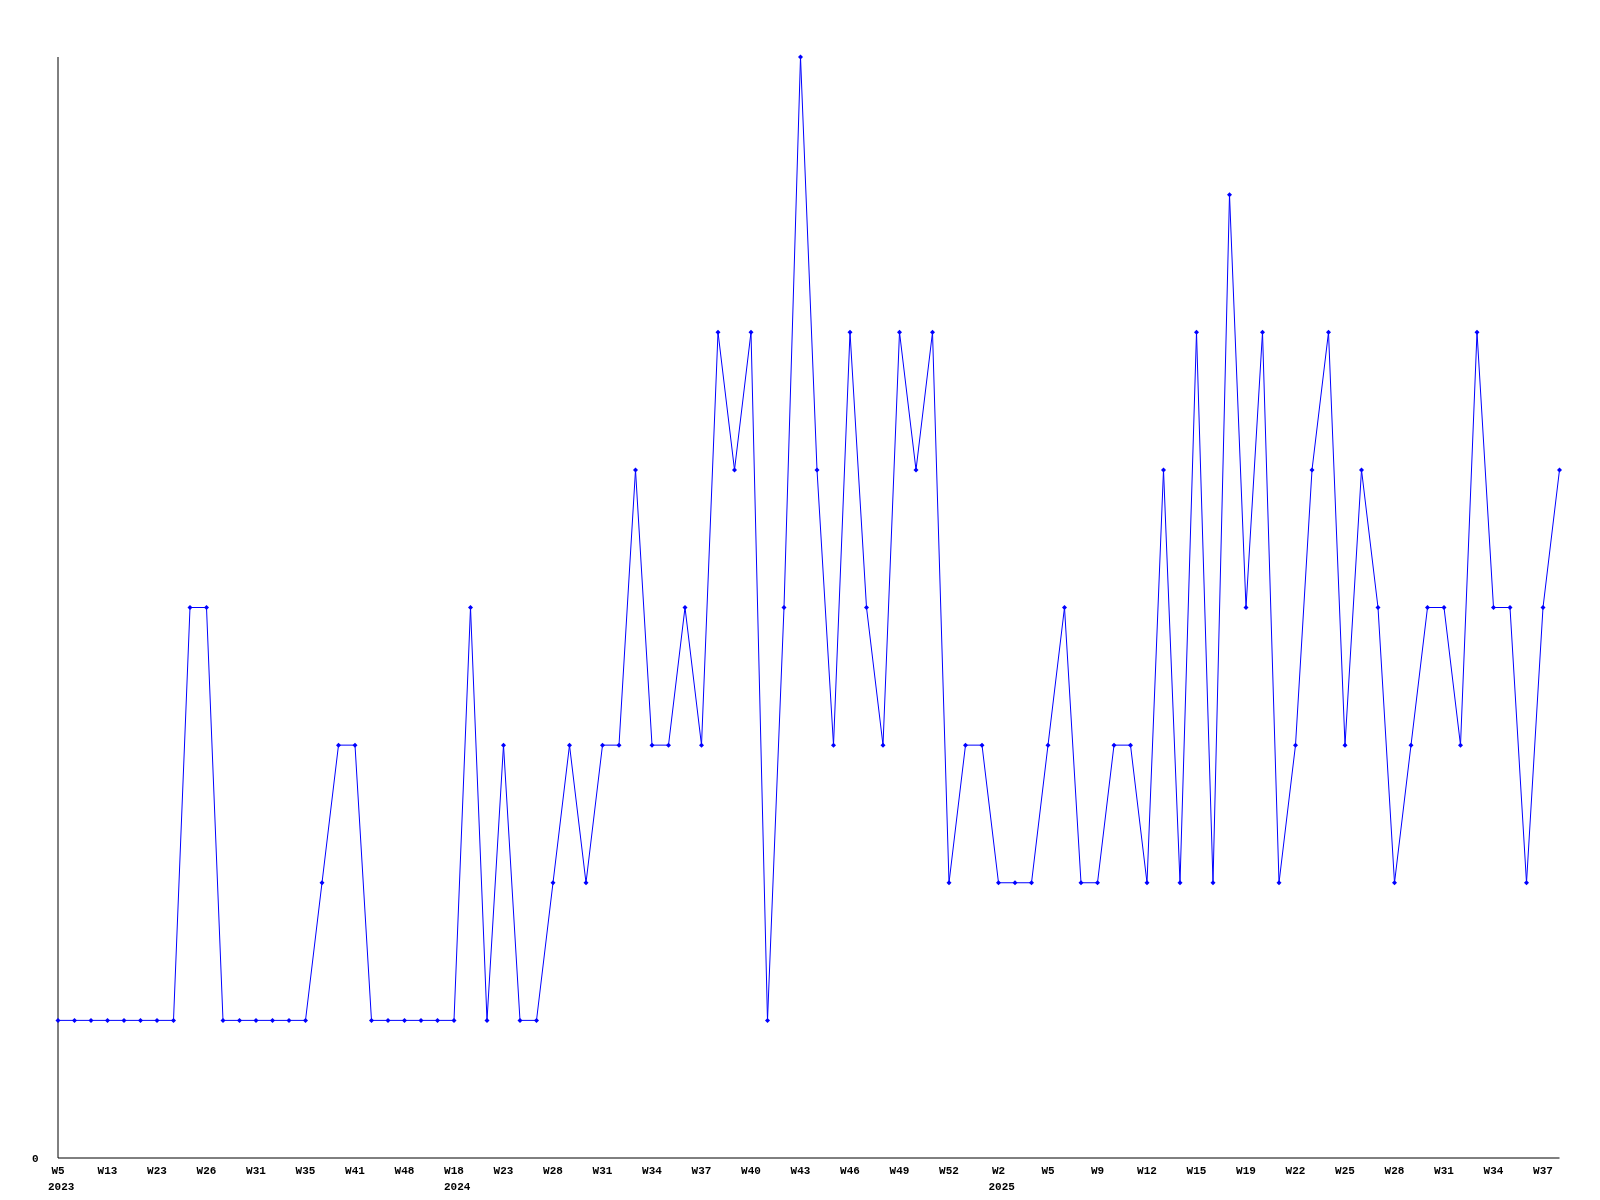 The image size is (1600, 1200). What do you see at coordinates (1002, 1187) in the screenshot?
I see `text: 2025` at bounding box center [1002, 1187].